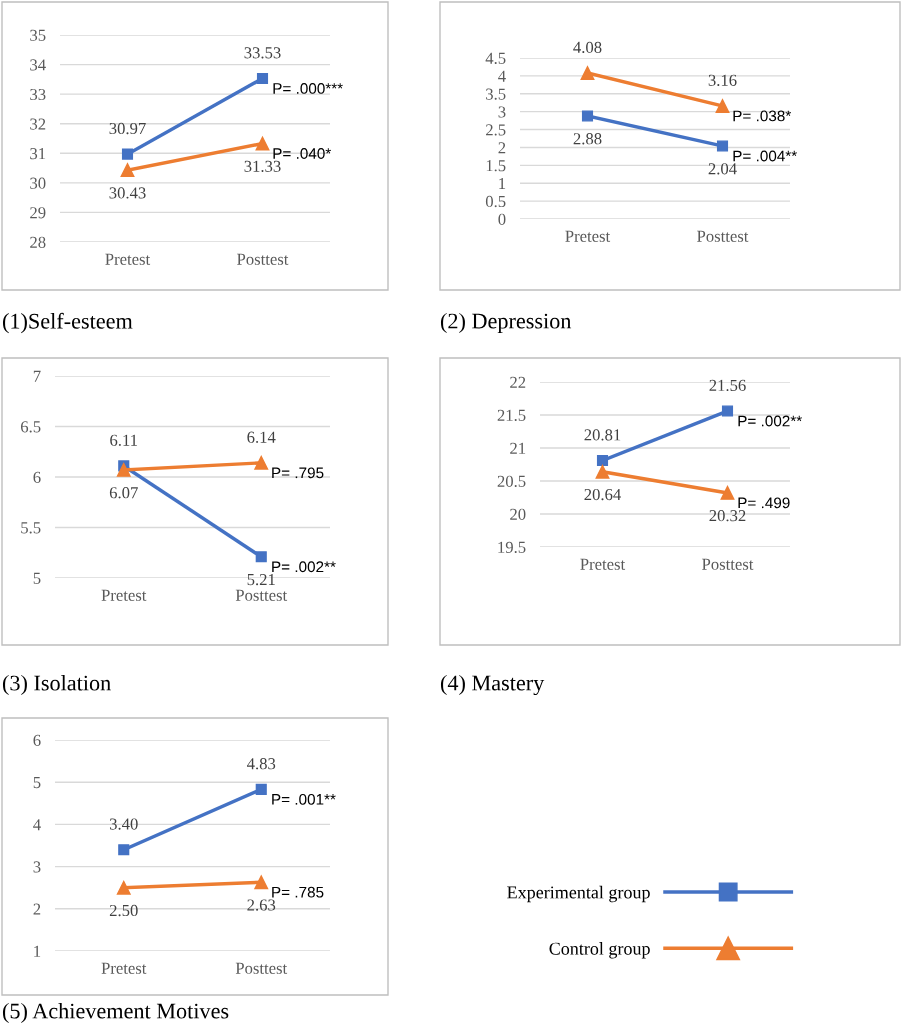  Describe the element at coordinates (496, 94) in the screenshot. I see `y-tick-label: 3.5` at that location.